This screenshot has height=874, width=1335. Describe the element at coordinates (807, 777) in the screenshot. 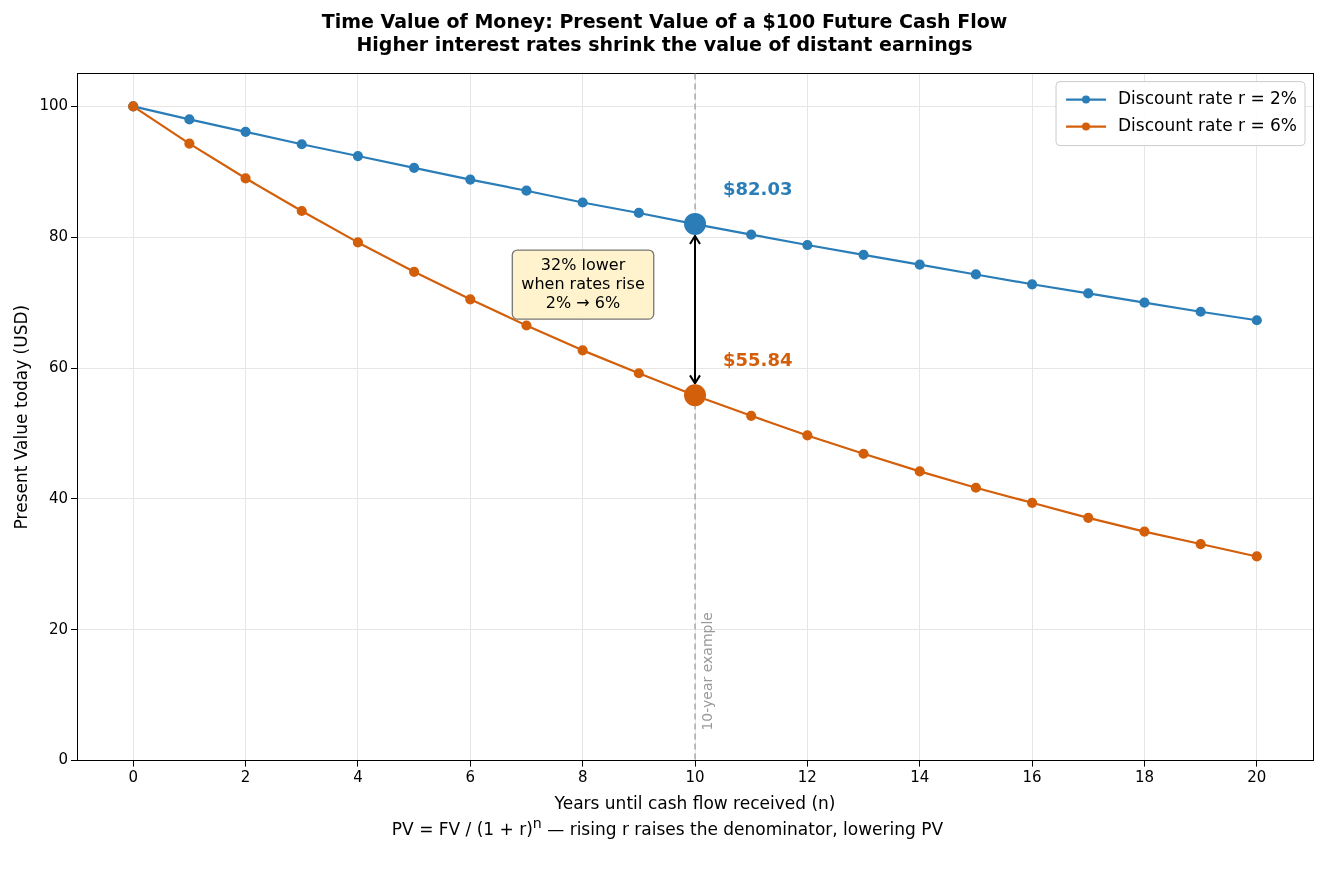

I see `x-tick-label: 12` at that location.